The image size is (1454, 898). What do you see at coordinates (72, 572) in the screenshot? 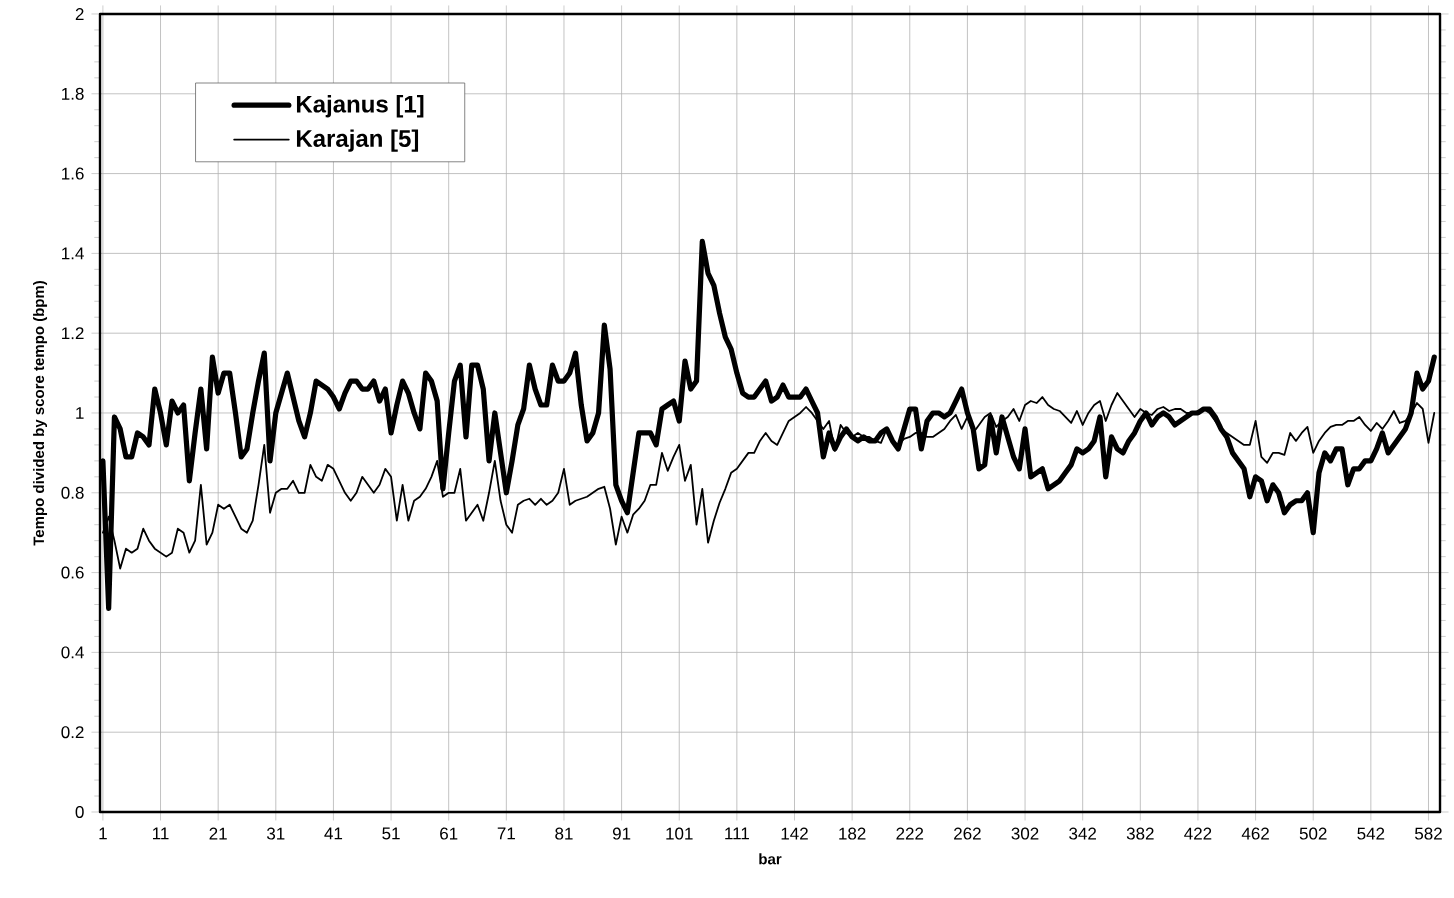
I see `y-tick-label: 0.6` at bounding box center [72, 572].